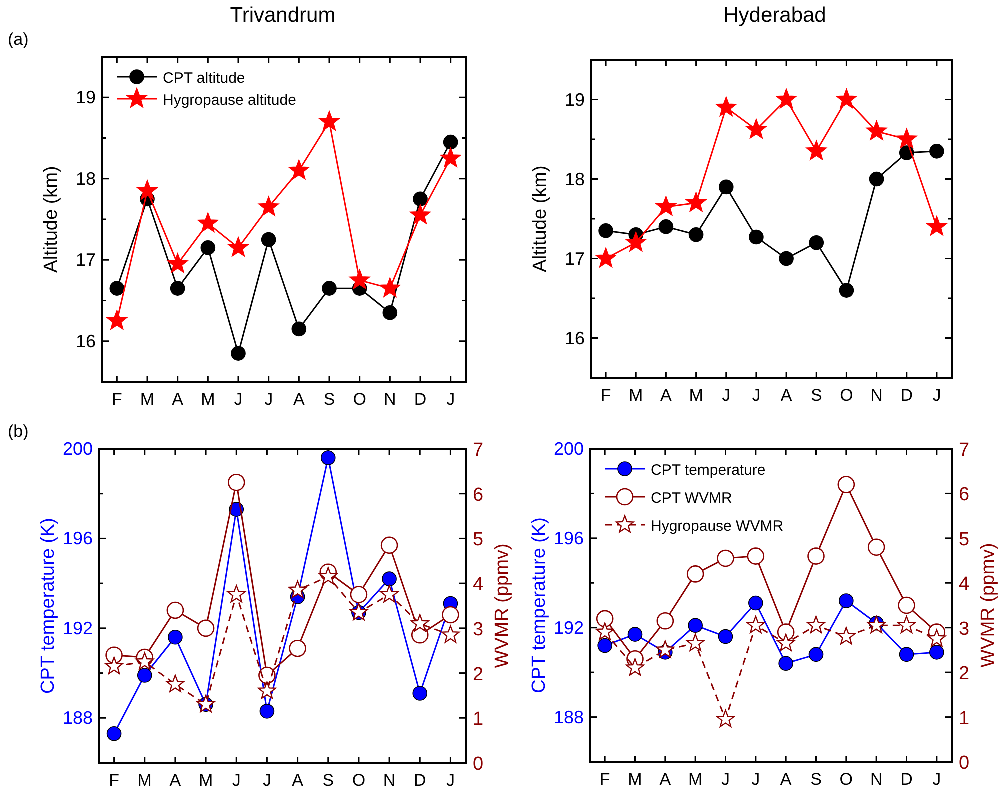 This screenshot has width=1000, height=788. I want to click on y2-tick-label: 3, so click(964, 629).